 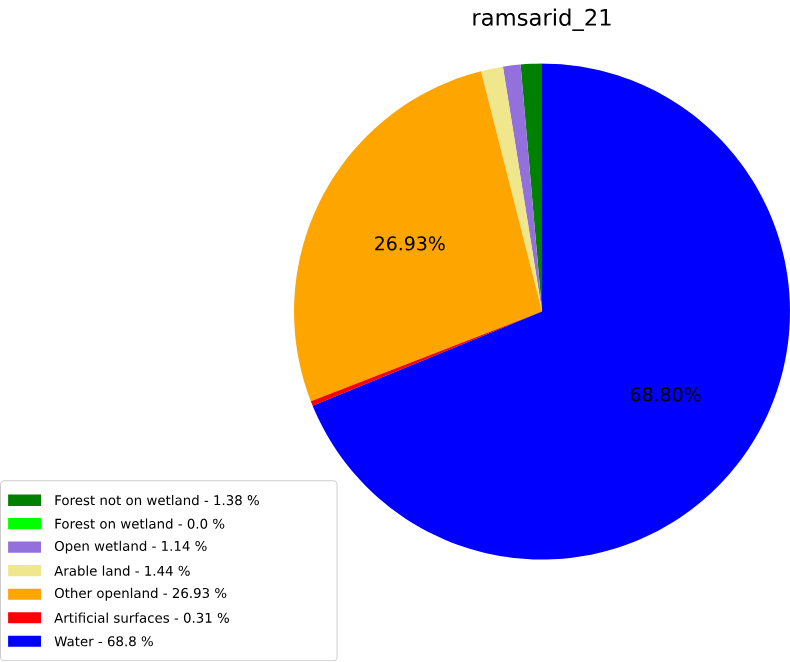 What do you see at coordinates (542, 20) in the screenshot?
I see `chart-title: ramsarid_21` at bounding box center [542, 20].